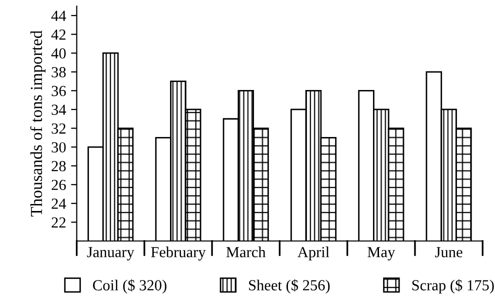 This screenshot has width=495, height=307. I want to click on y-tick-label: 30, so click(59, 147).